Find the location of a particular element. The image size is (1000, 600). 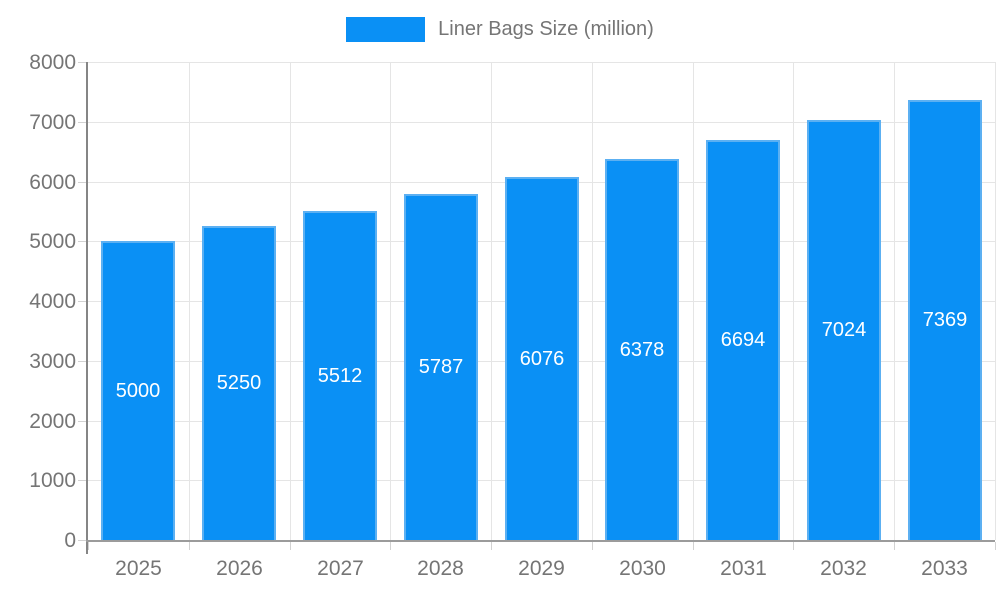

bar-value-label: 7369 is located at coordinates (945, 320).